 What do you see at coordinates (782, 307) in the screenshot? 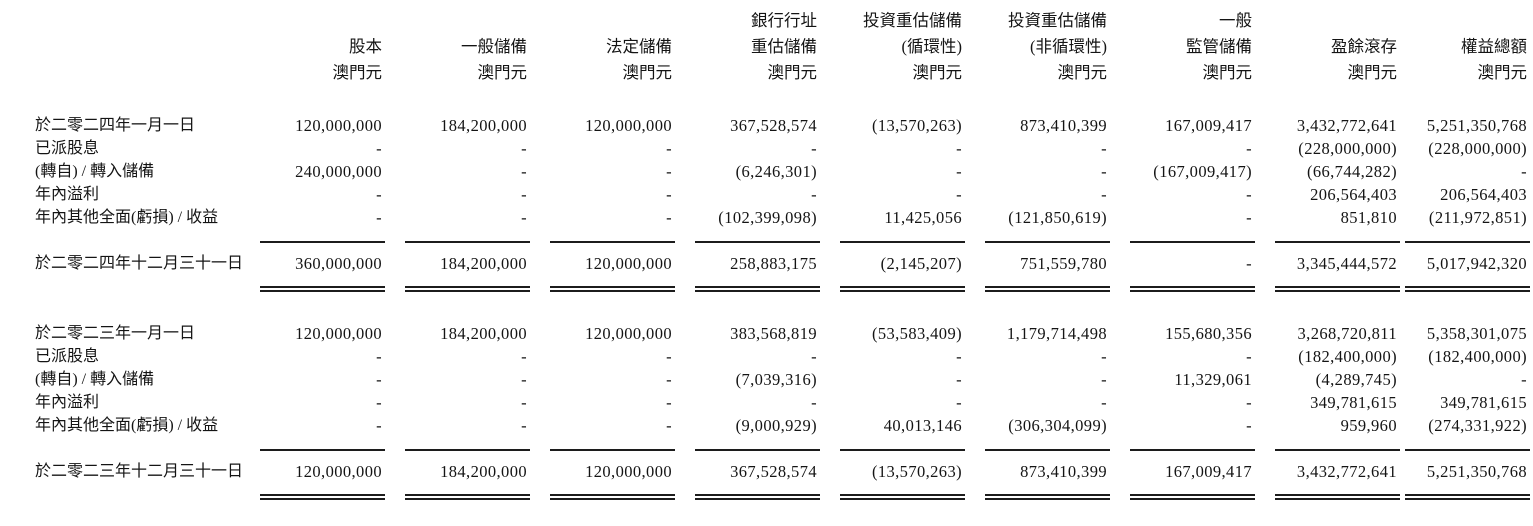
I see `spacer-cell` at bounding box center [782, 307].